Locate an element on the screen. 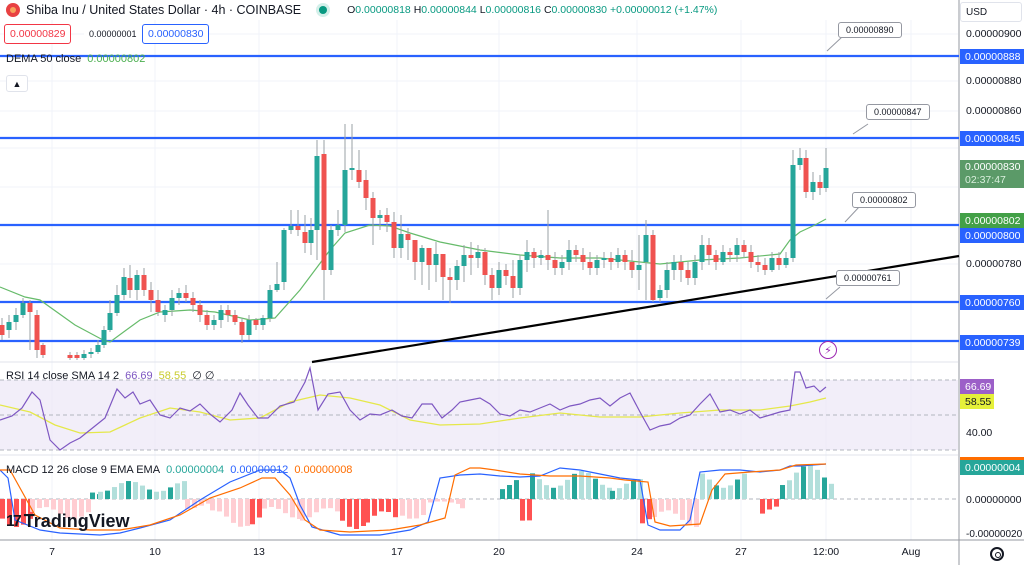 Image resolution: width=1024 pixels, height=565 pixels. macd-tag: 0.00000004 is located at coordinates (992, 467).